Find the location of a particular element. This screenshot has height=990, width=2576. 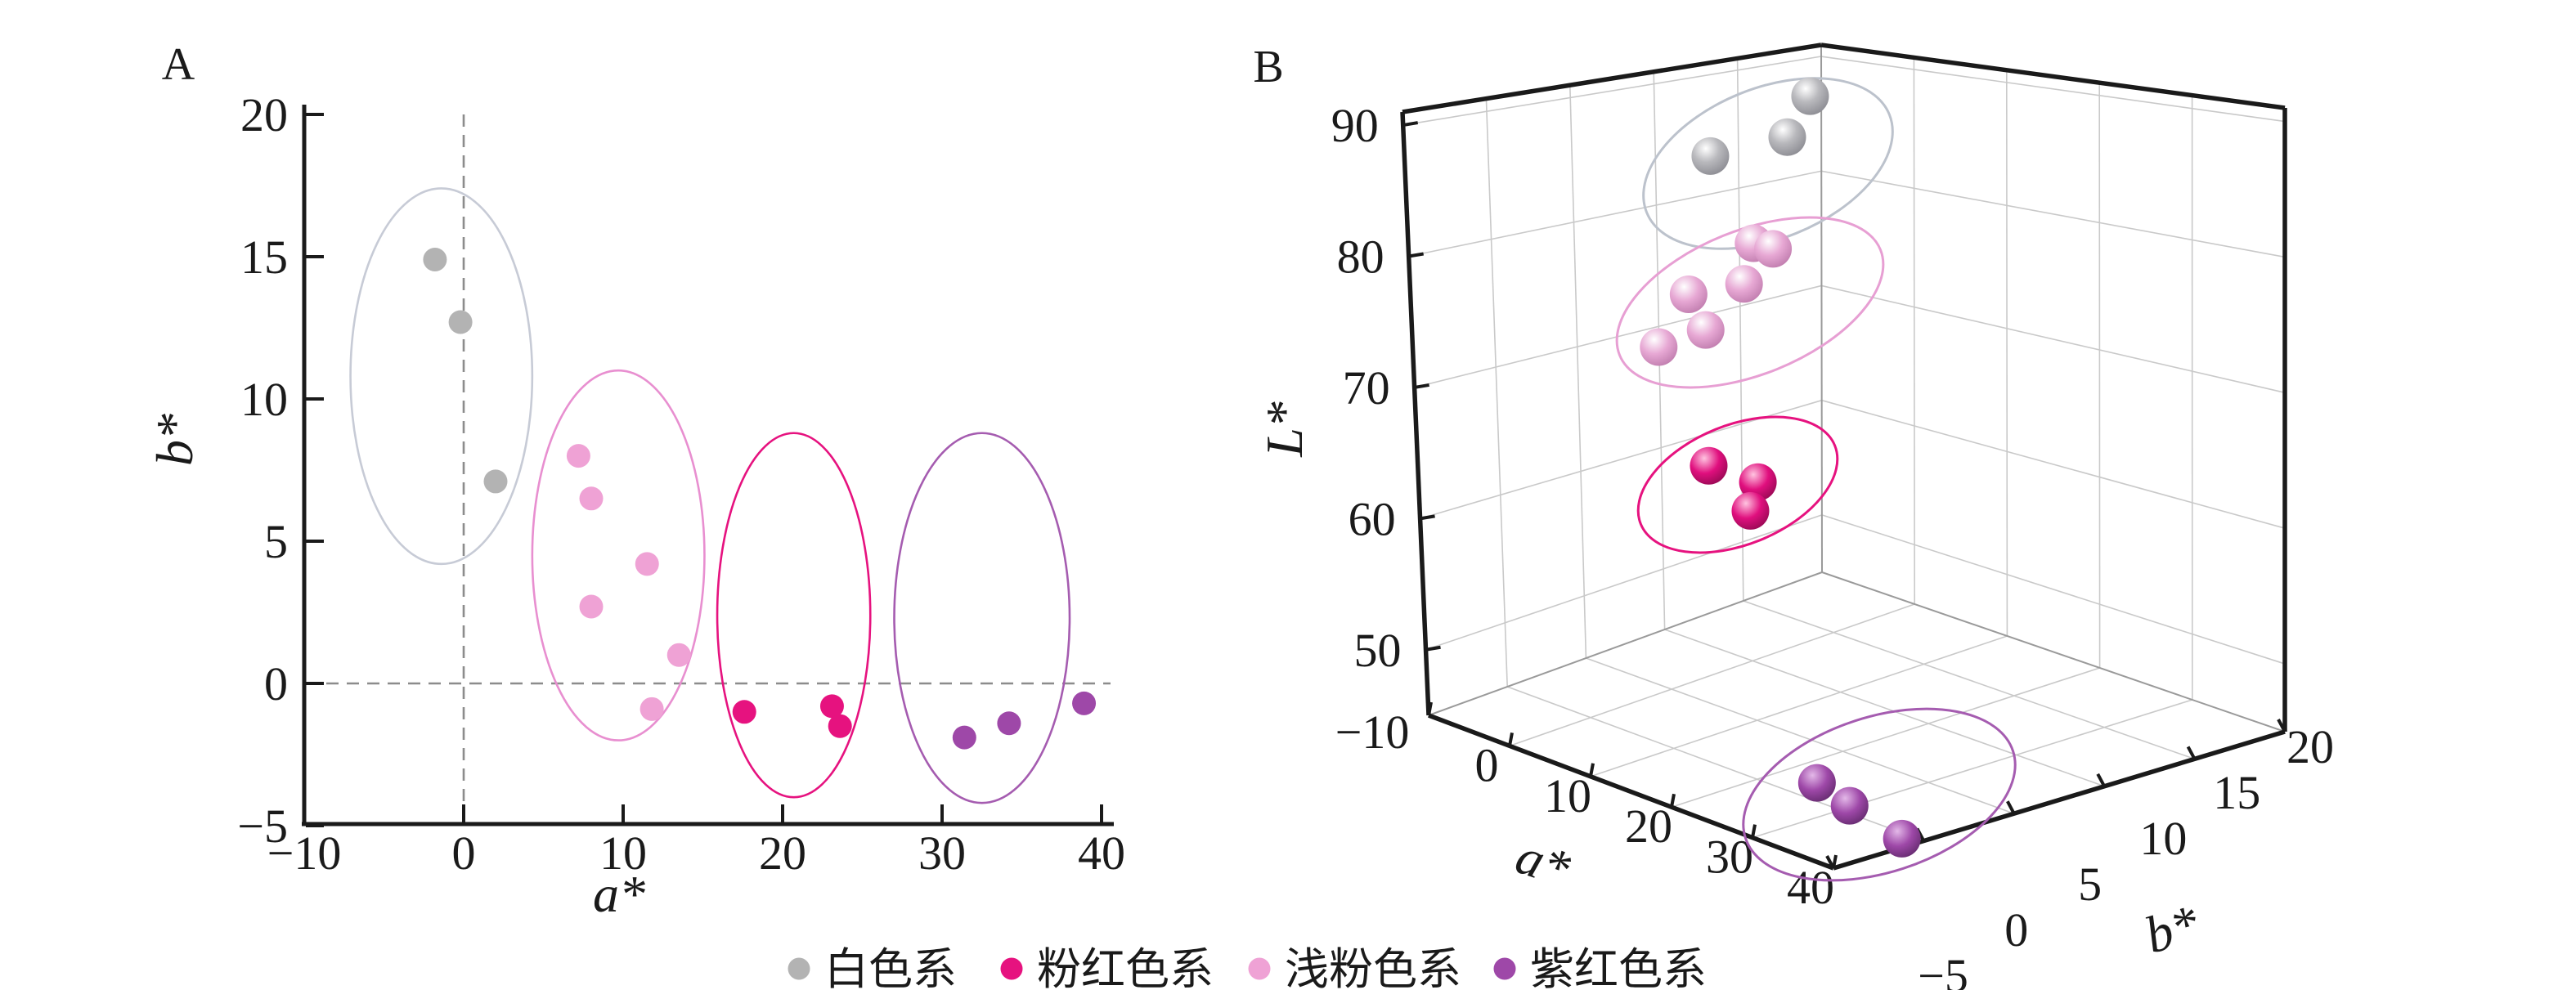

floor-gridline-a10 is located at coordinates (1799, 706).